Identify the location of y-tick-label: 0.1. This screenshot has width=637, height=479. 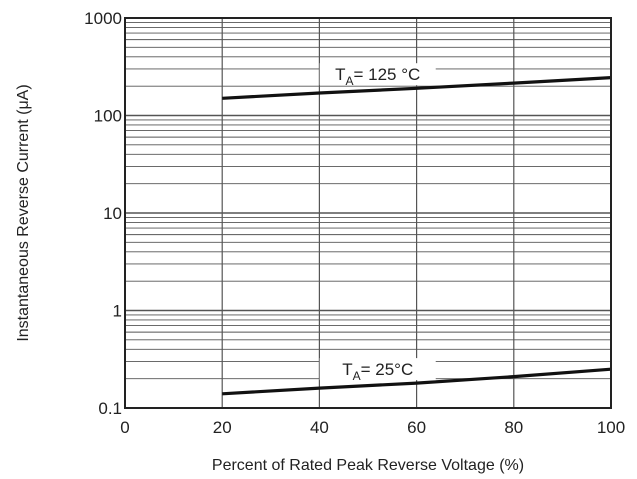
(110, 408).